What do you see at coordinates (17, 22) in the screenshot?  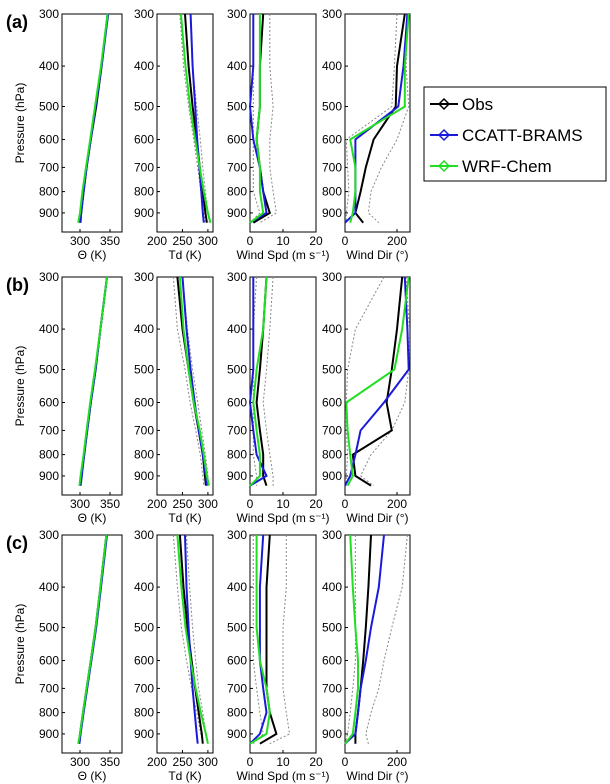 I see `panel-label: (a)` at bounding box center [17, 22].